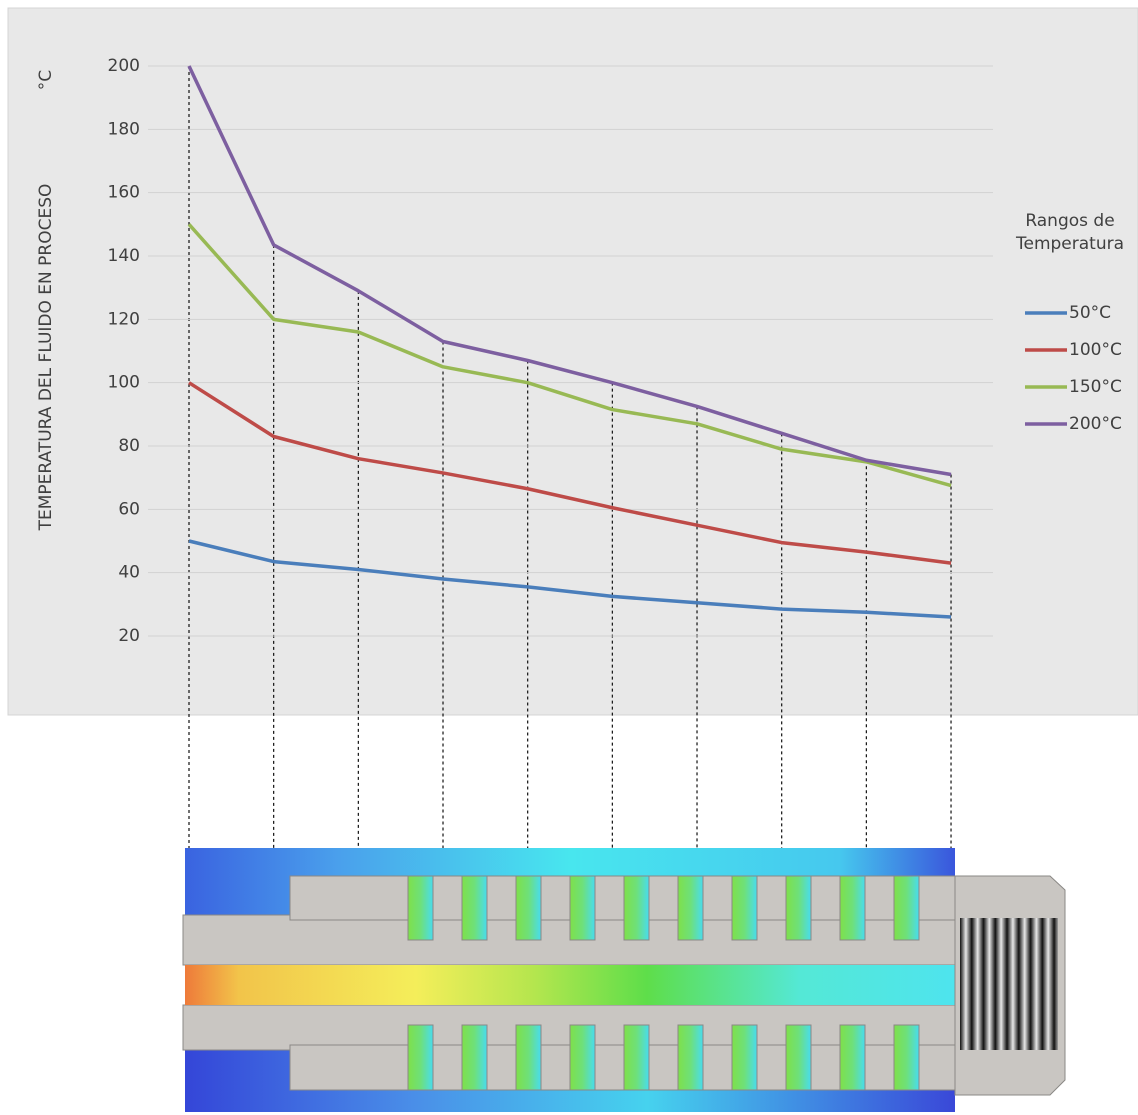  I want to click on legend-label: 200°C, so click(1095, 424).